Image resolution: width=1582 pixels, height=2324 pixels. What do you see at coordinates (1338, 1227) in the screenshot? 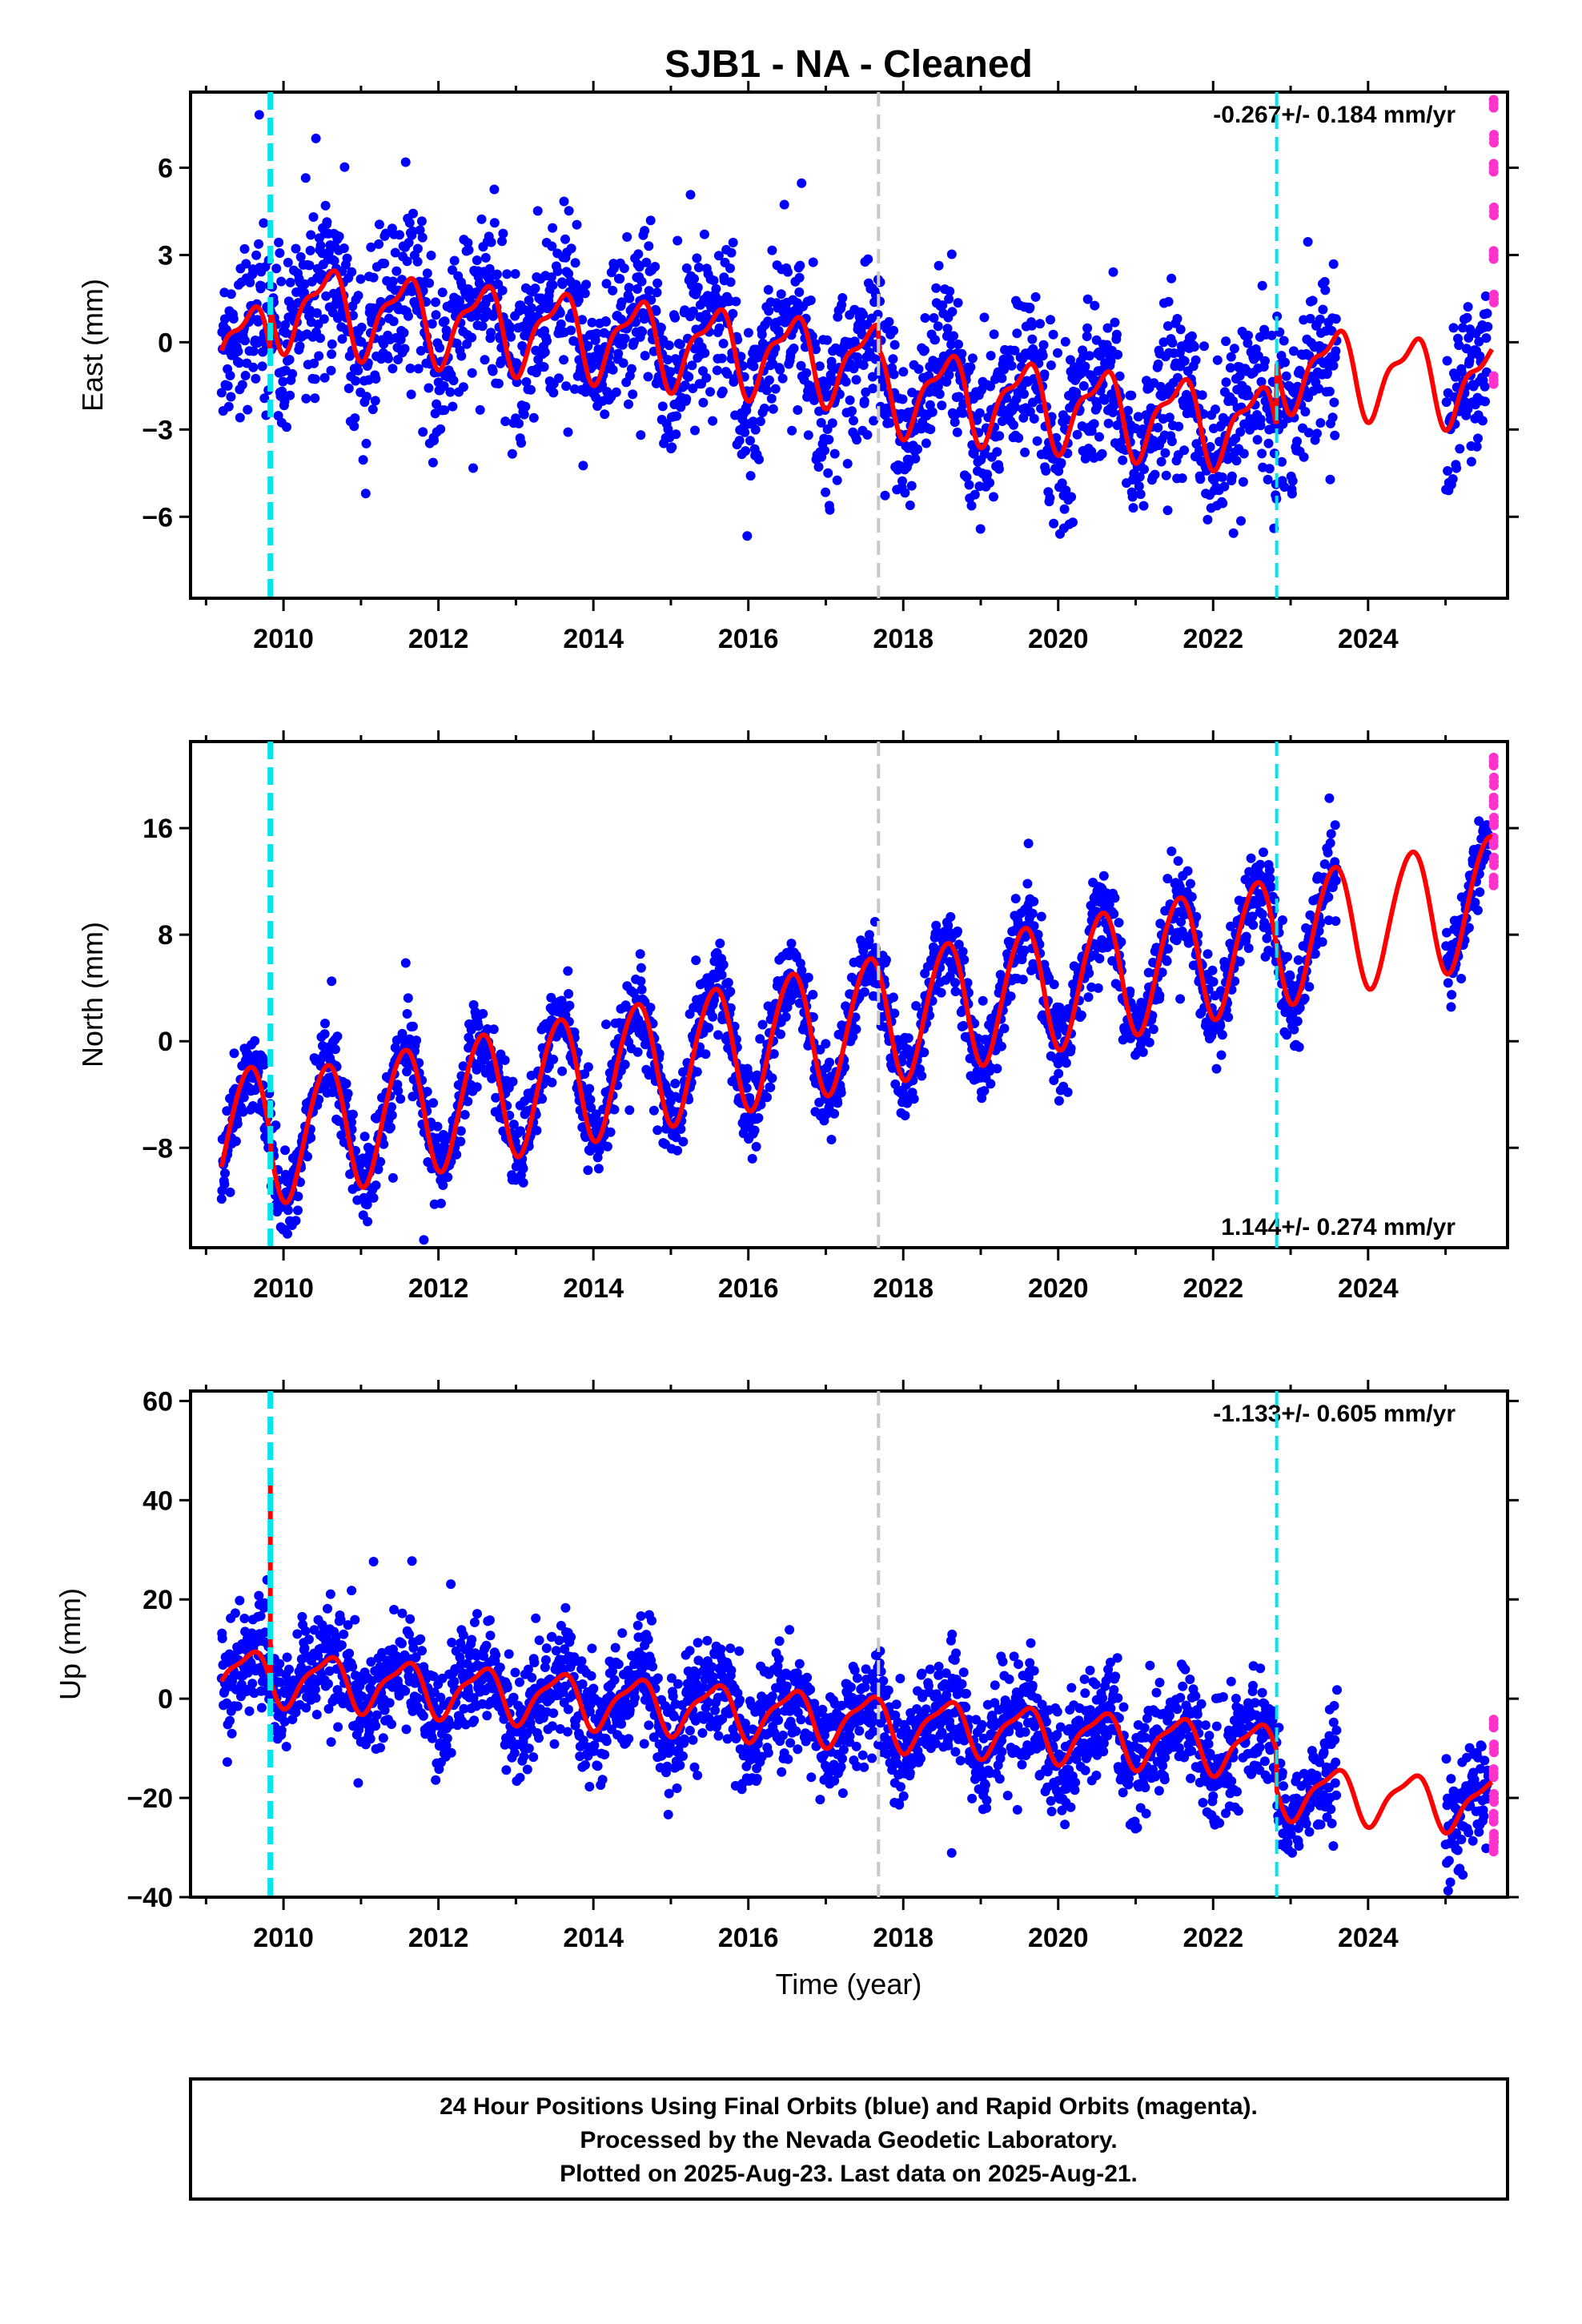
I see `north-rate-label: 1.144+/- 0.274 mm/yr` at bounding box center [1338, 1227].